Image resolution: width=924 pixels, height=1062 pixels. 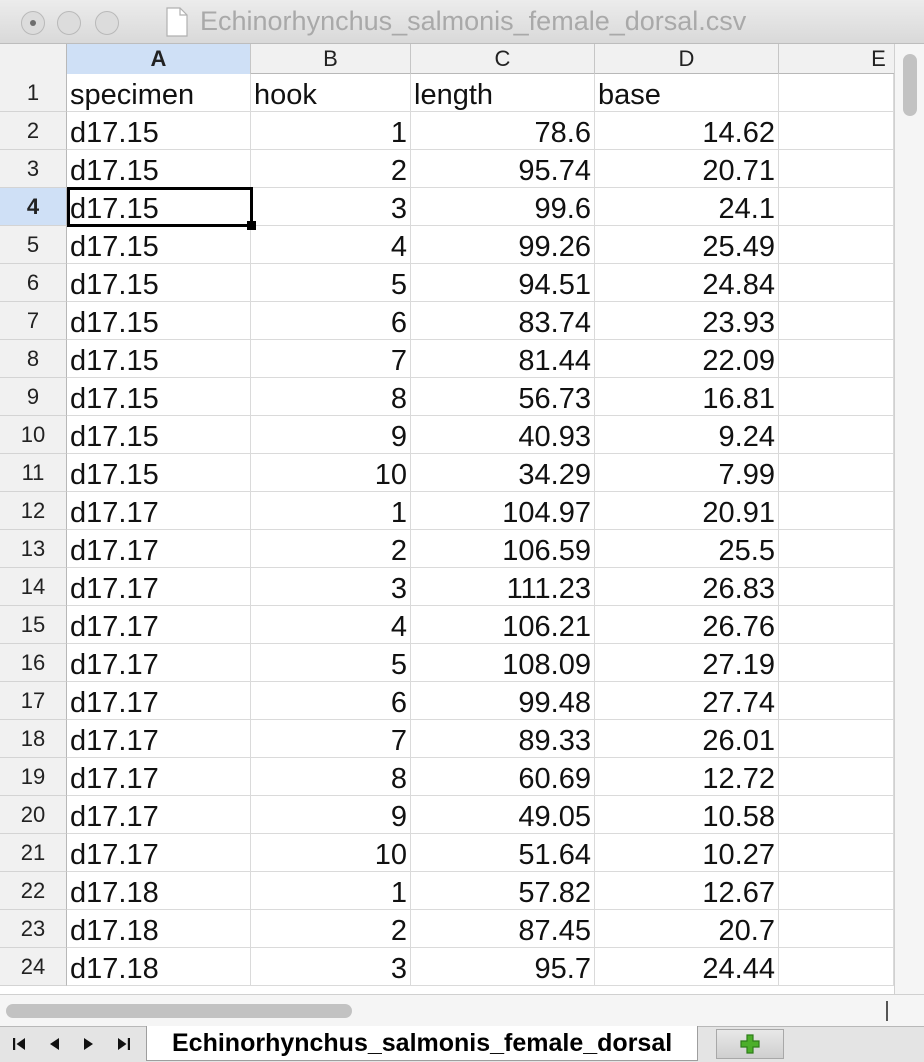 I want to click on cell-c16: 108.09, so click(x=503, y=663).